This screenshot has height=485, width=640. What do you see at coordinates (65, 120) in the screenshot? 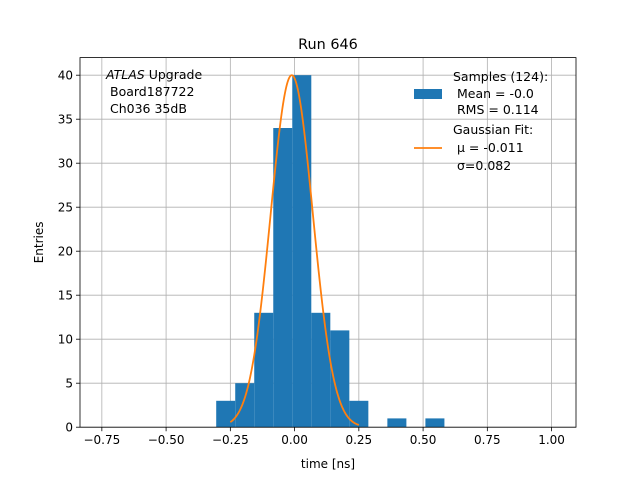
I see `y-tick-label: 35` at bounding box center [65, 120].